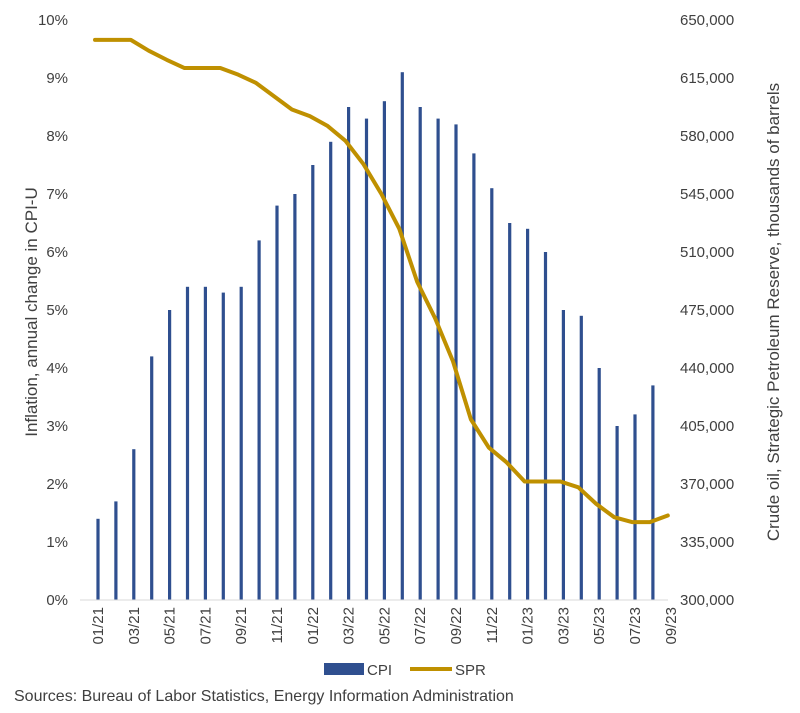 The width and height of the screenshot is (800, 713). What do you see at coordinates (528, 626) in the screenshot?
I see `x-tick-label: 01/23` at bounding box center [528, 626].